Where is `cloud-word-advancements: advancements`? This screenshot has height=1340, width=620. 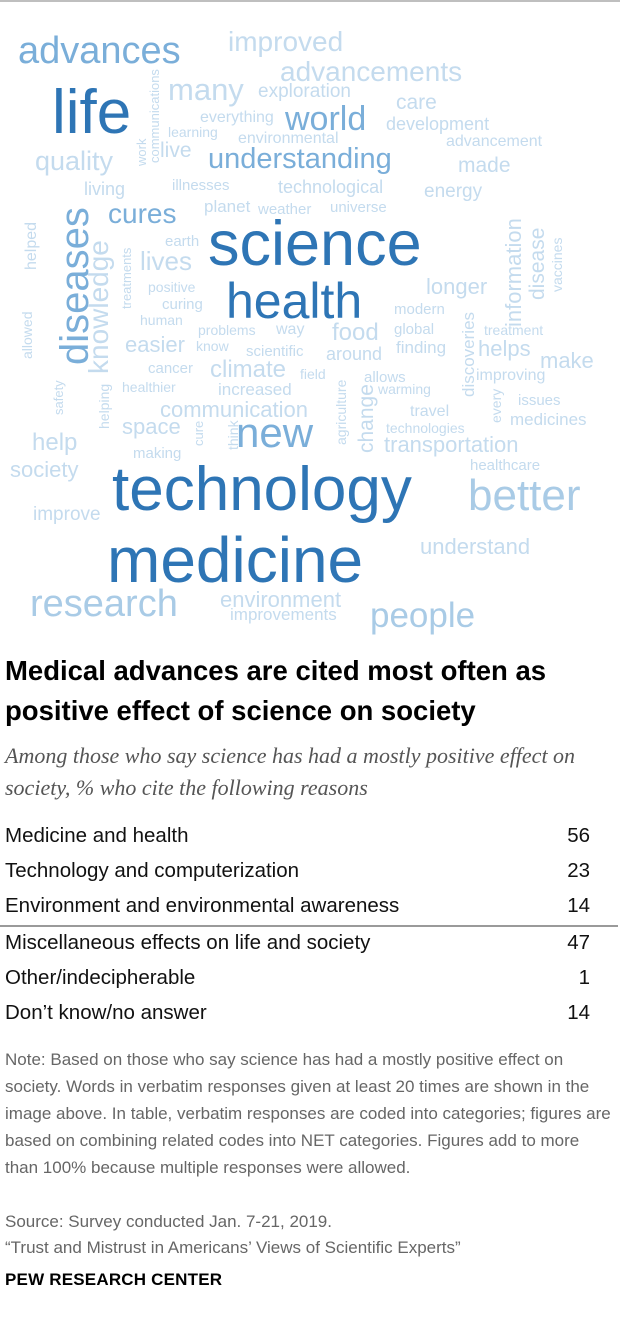 cloud-word-advancements: advancements is located at coordinates (371, 71).